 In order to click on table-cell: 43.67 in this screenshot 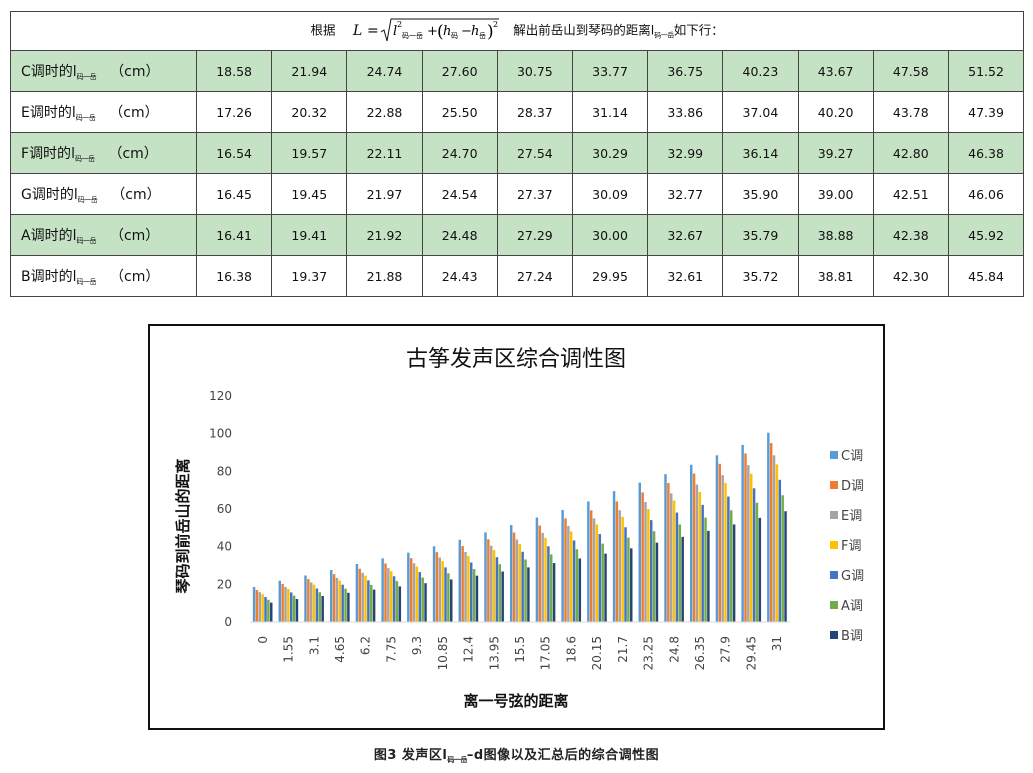, I will do `click(835, 71)`.